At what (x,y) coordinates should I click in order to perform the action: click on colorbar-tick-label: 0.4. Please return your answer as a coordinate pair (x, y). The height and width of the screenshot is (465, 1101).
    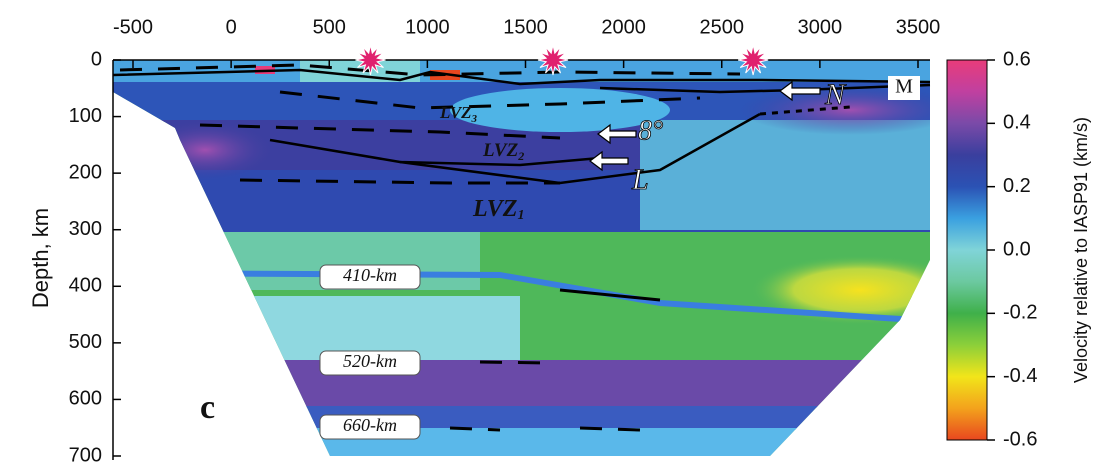
    Looking at the image, I should click on (1017, 123).